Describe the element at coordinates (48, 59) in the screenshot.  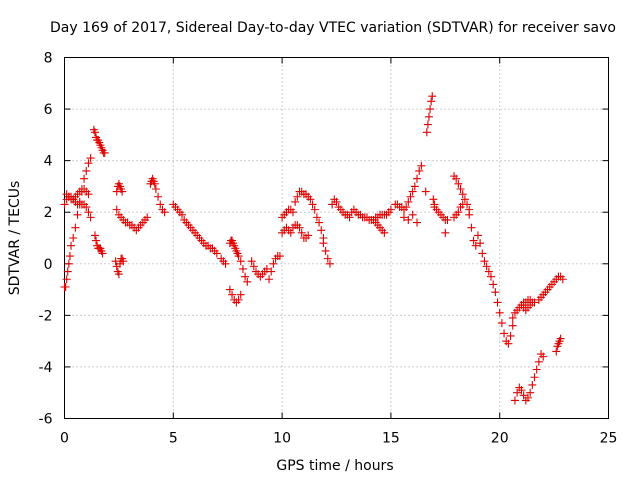
I see `y-tick-label: 8` at that location.